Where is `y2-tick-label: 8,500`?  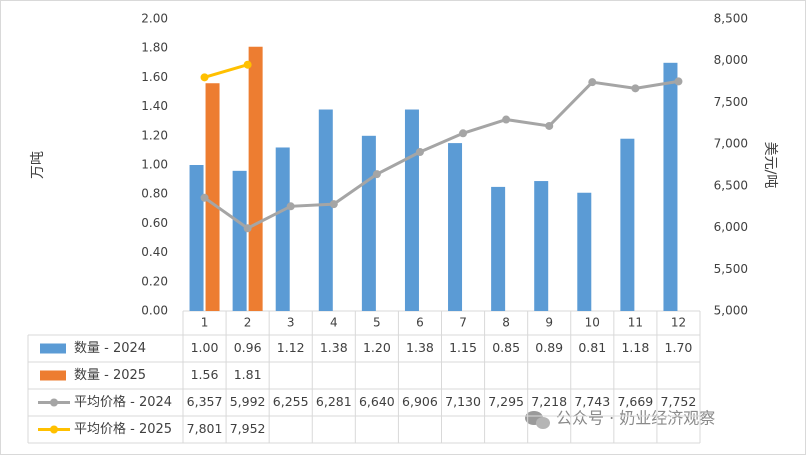
y2-tick-label: 8,500 is located at coordinates (731, 19).